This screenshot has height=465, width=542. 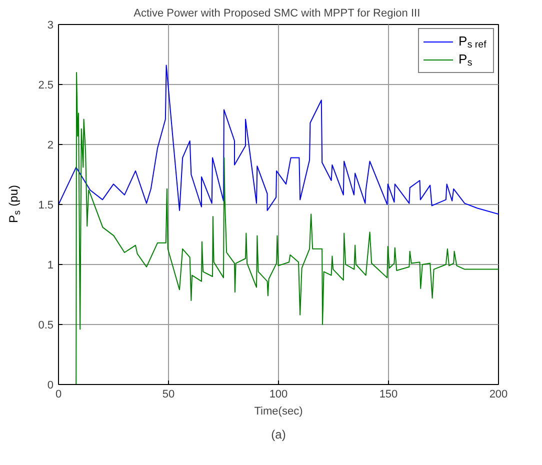 I want to click on y-tick-label: 3, so click(x=50, y=26).